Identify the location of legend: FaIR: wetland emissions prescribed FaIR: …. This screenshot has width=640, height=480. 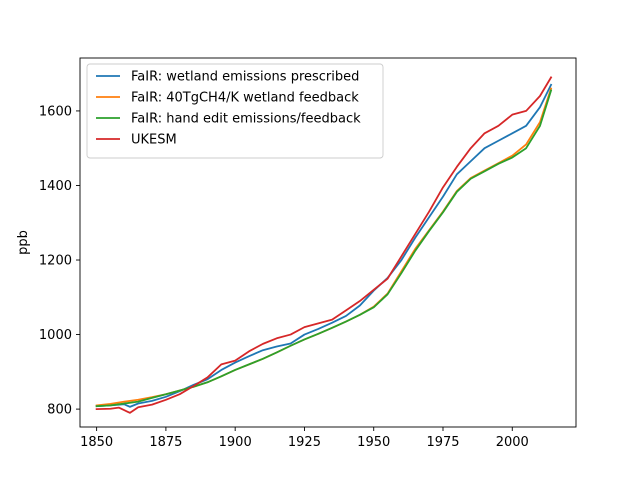
(235, 111).